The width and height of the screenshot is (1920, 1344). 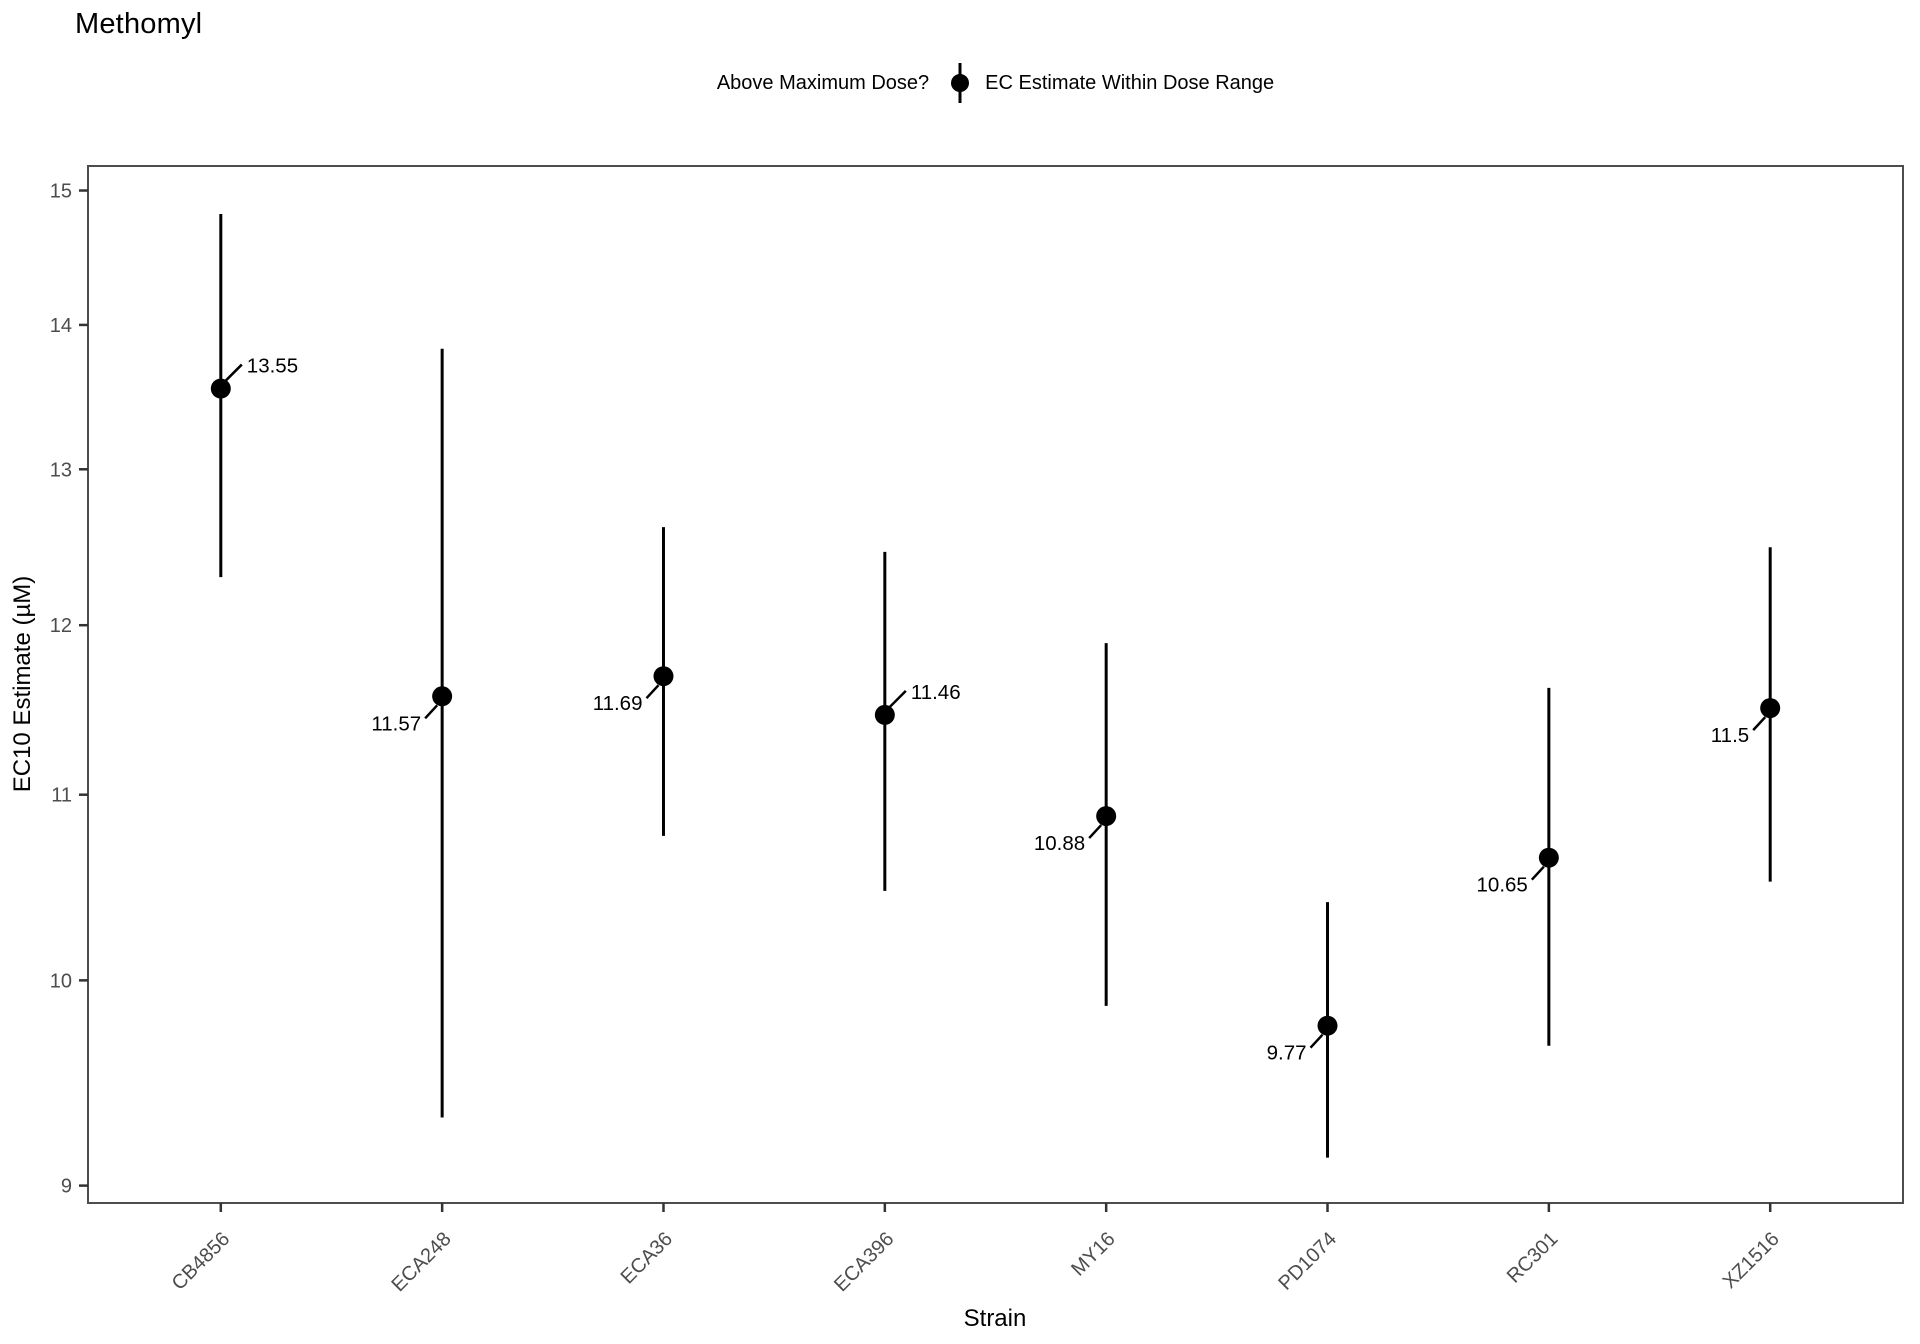 I want to click on x-tick-label: MY16, so click(x=1093, y=1254).